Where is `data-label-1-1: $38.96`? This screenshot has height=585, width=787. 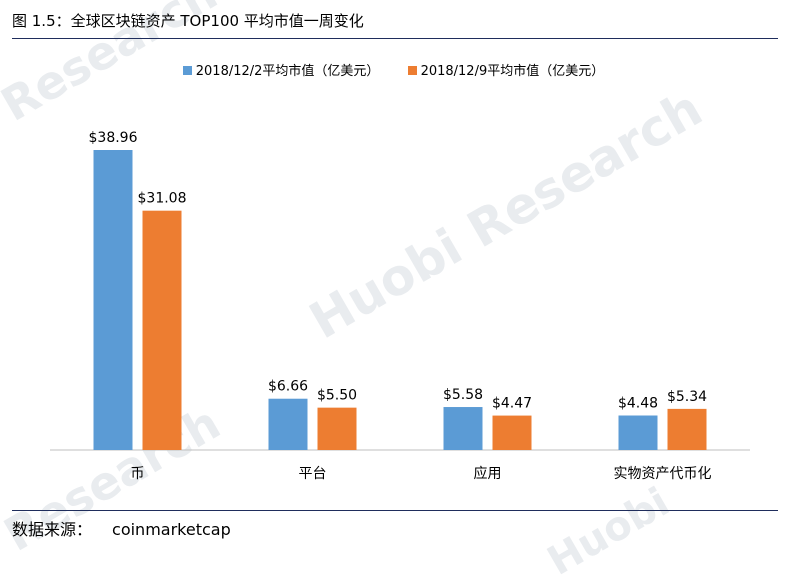 data-label-1-1: $38.96 is located at coordinates (113, 138).